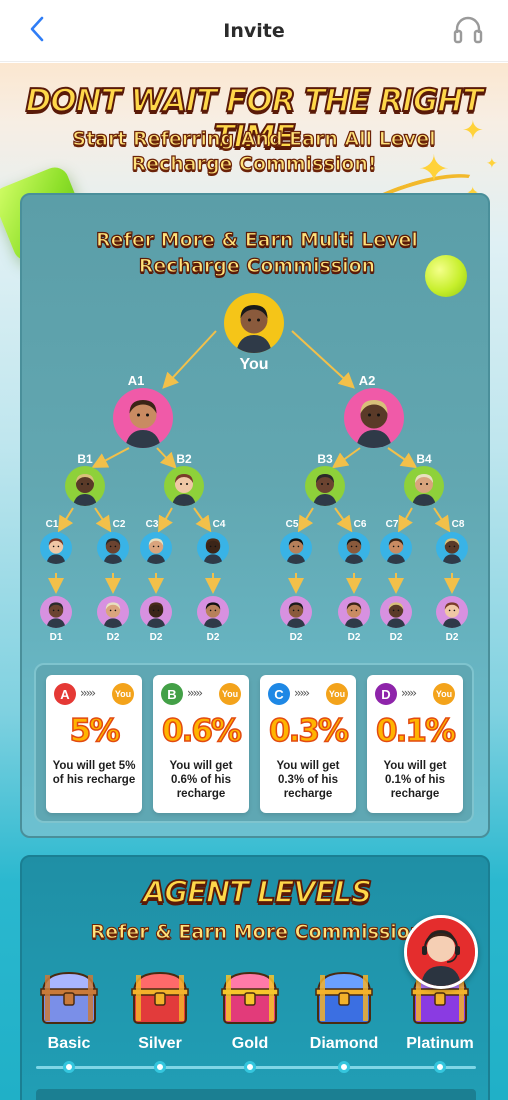 Image resolution: width=508 pixels, height=1100 pixels. Describe the element at coordinates (458, 524) in the screenshot. I see `level-c-label: C8` at that location.